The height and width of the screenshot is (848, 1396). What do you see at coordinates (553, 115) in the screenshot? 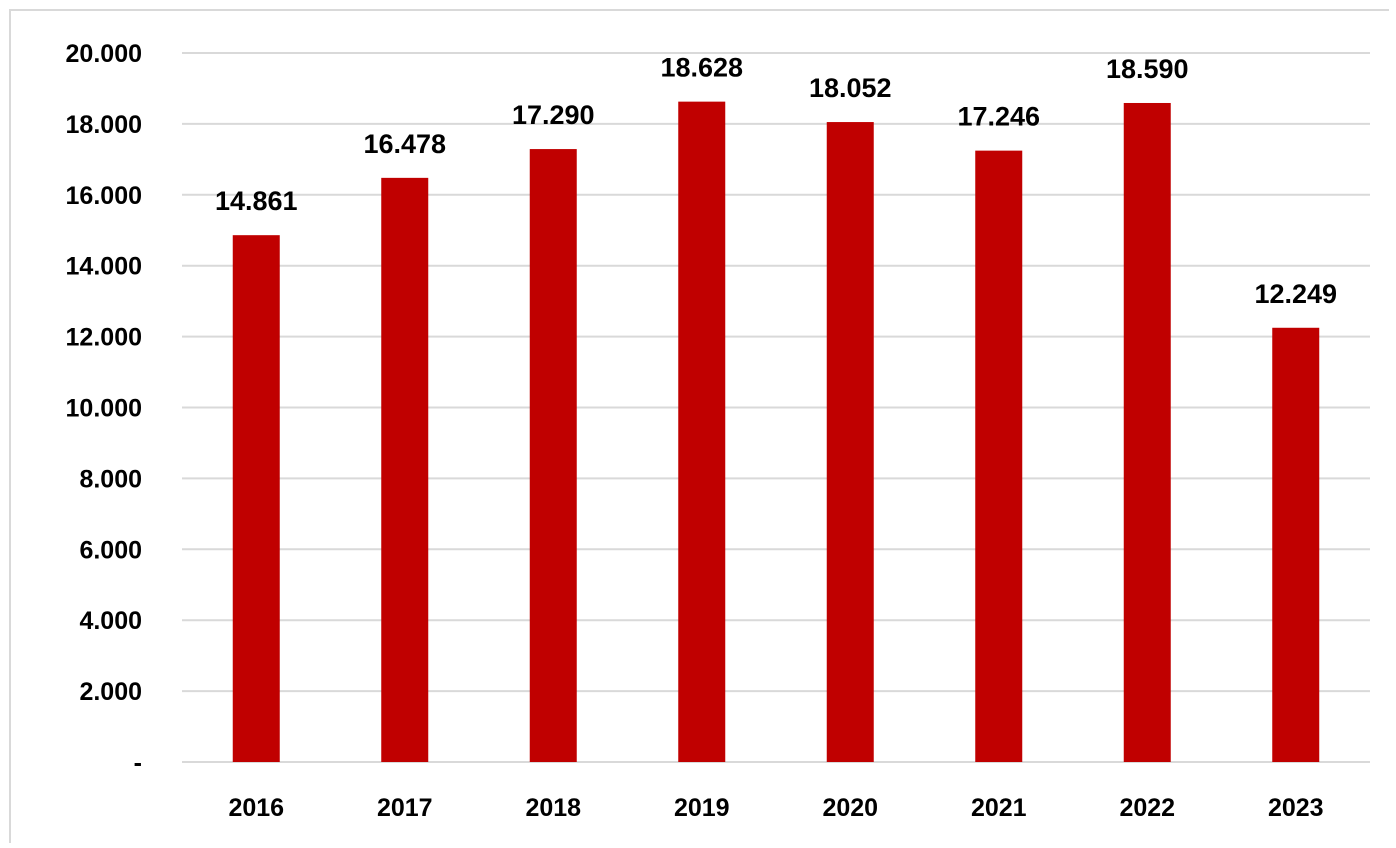
I see `data-label: 17.290` at bounding box center [553, 115].